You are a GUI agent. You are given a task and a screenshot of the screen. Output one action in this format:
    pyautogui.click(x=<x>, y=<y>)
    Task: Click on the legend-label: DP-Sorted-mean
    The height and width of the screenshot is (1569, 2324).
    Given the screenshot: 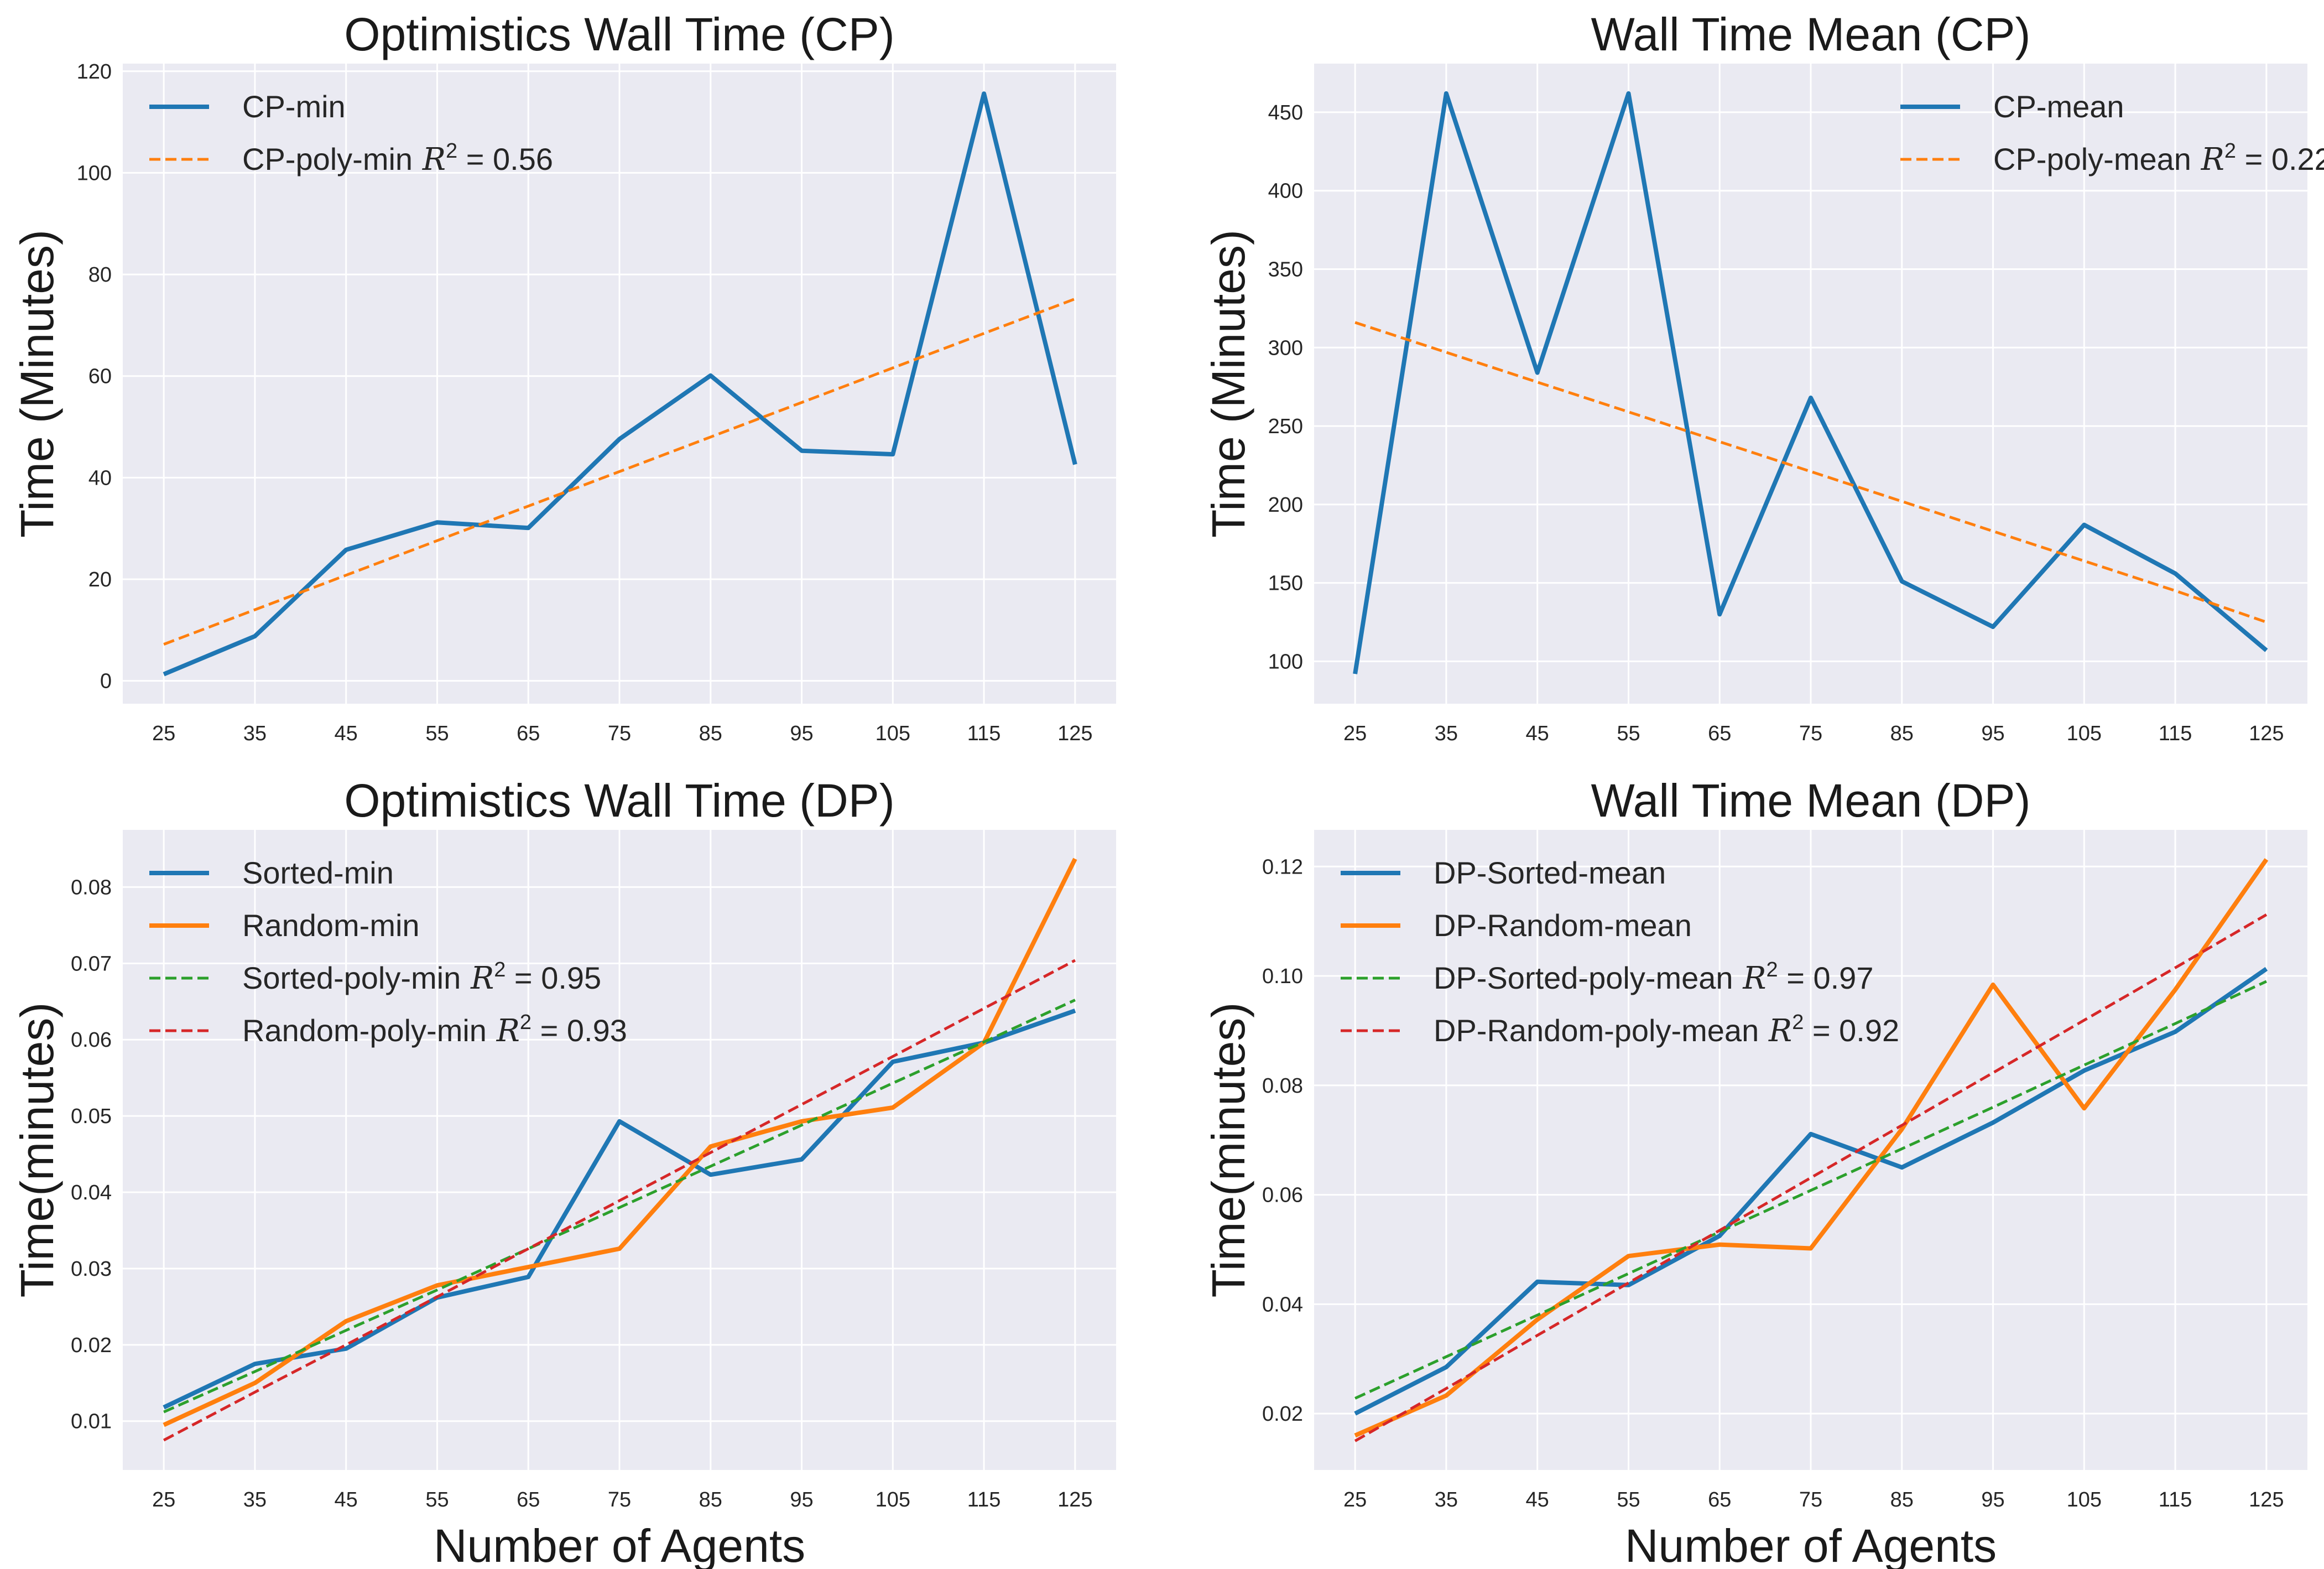 What is the action you would take?
    pyautogui.click(x=1550, y=872)
    